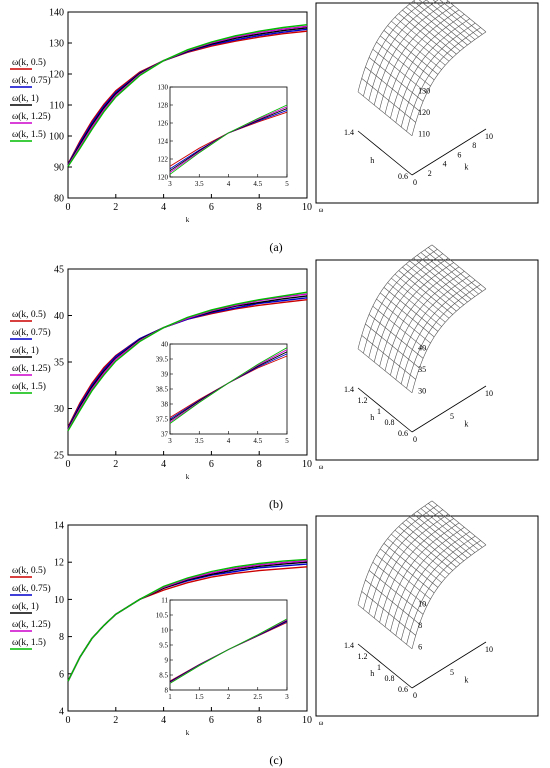 This screenshot has height=768, width=550. I want to click on surface-frame, so click(427, 360).